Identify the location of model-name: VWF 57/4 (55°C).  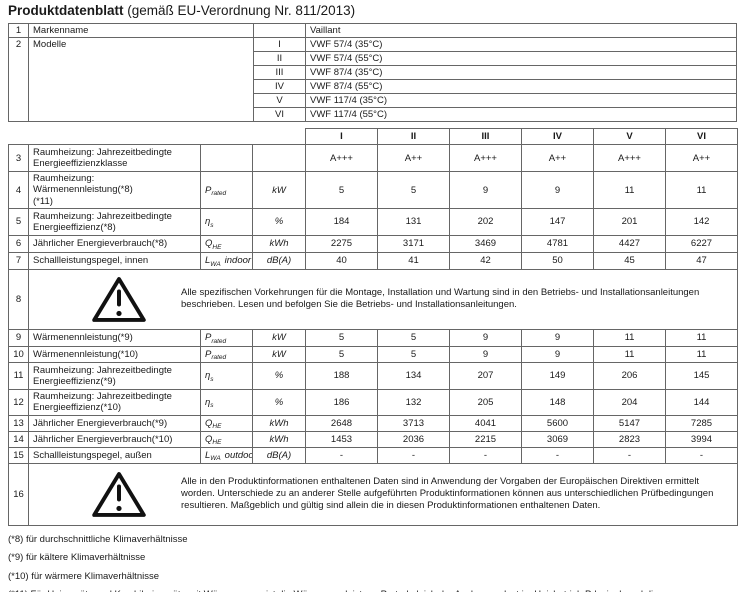
(521, 59).